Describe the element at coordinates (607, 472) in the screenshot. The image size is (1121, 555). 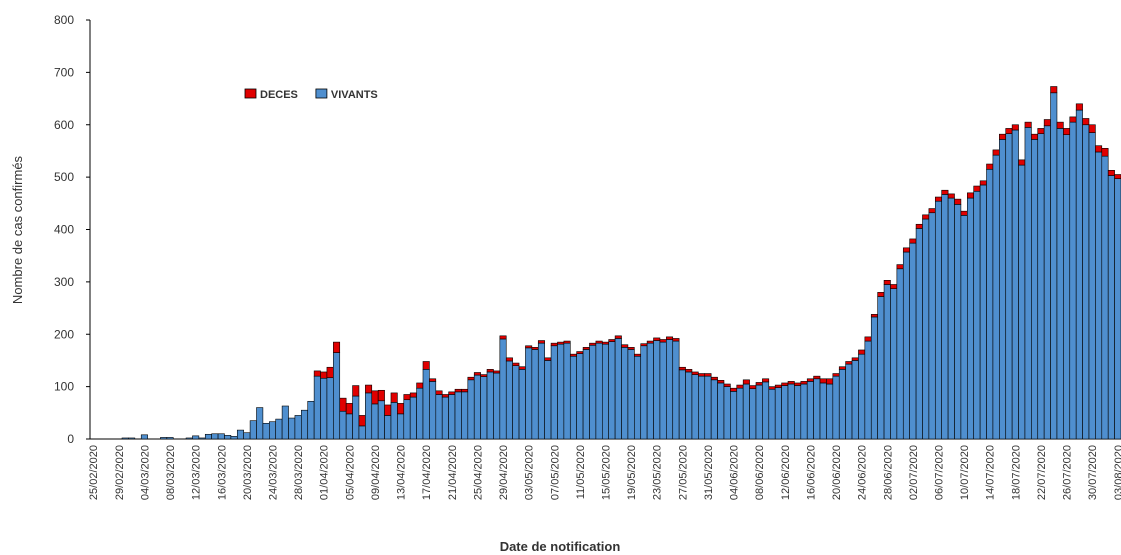
I see `x-tick-label: 15/05/2020` at that location.